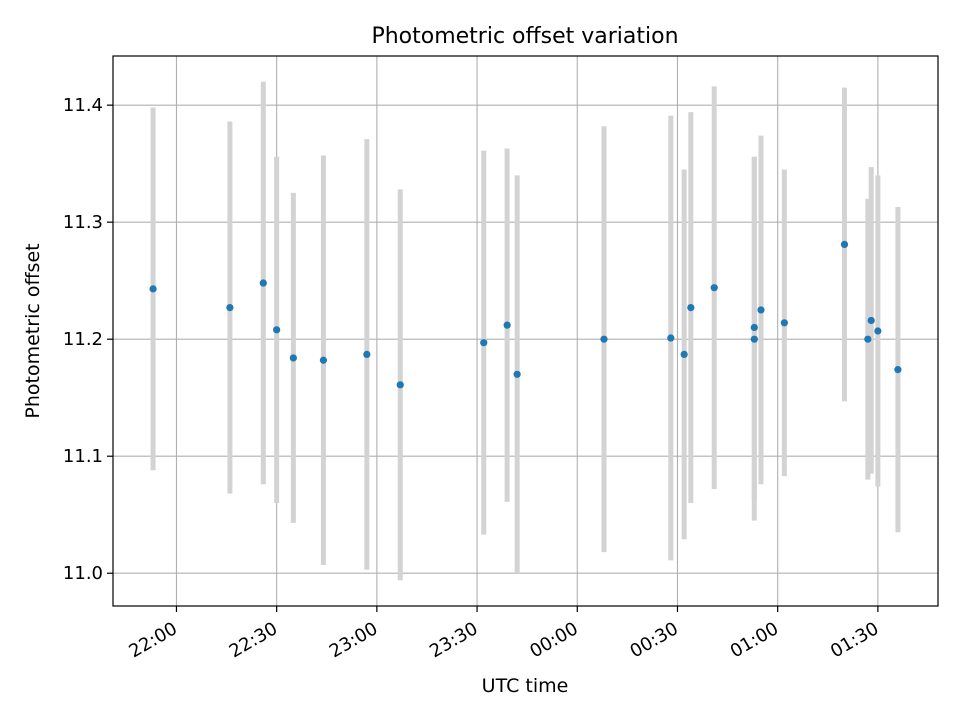  I want to click on y-tick-label: 11.1, so click(83, 456).